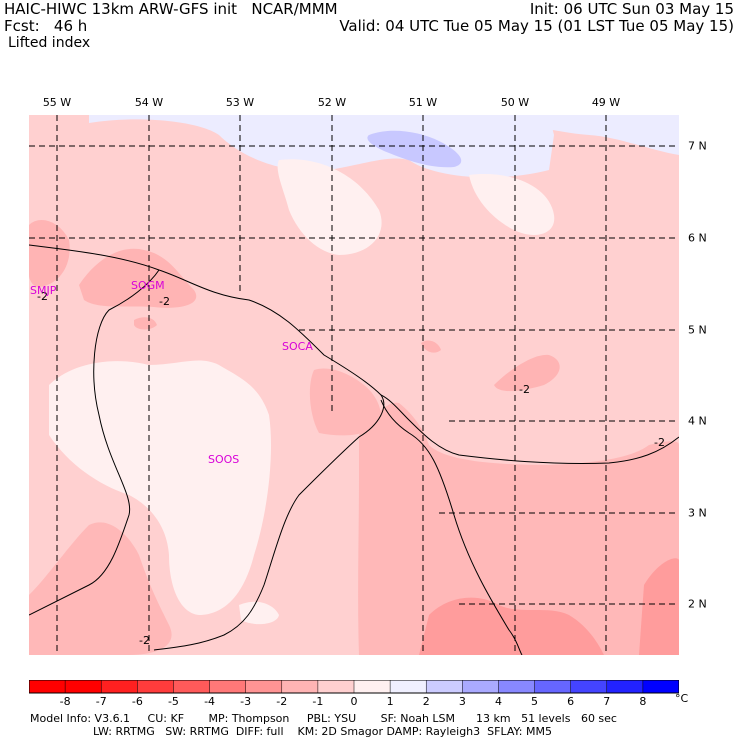 The width and height of the screenshot is (740, 740). I want to click on legend-tick-label: 2, so click(426, 701).